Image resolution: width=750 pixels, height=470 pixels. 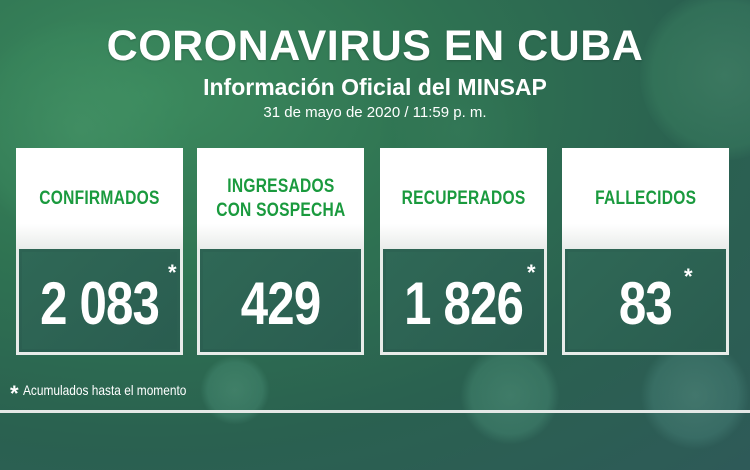 I want to click on card-fallecidos: FALLECIDOS 83 *, so click(x=645, y=251).